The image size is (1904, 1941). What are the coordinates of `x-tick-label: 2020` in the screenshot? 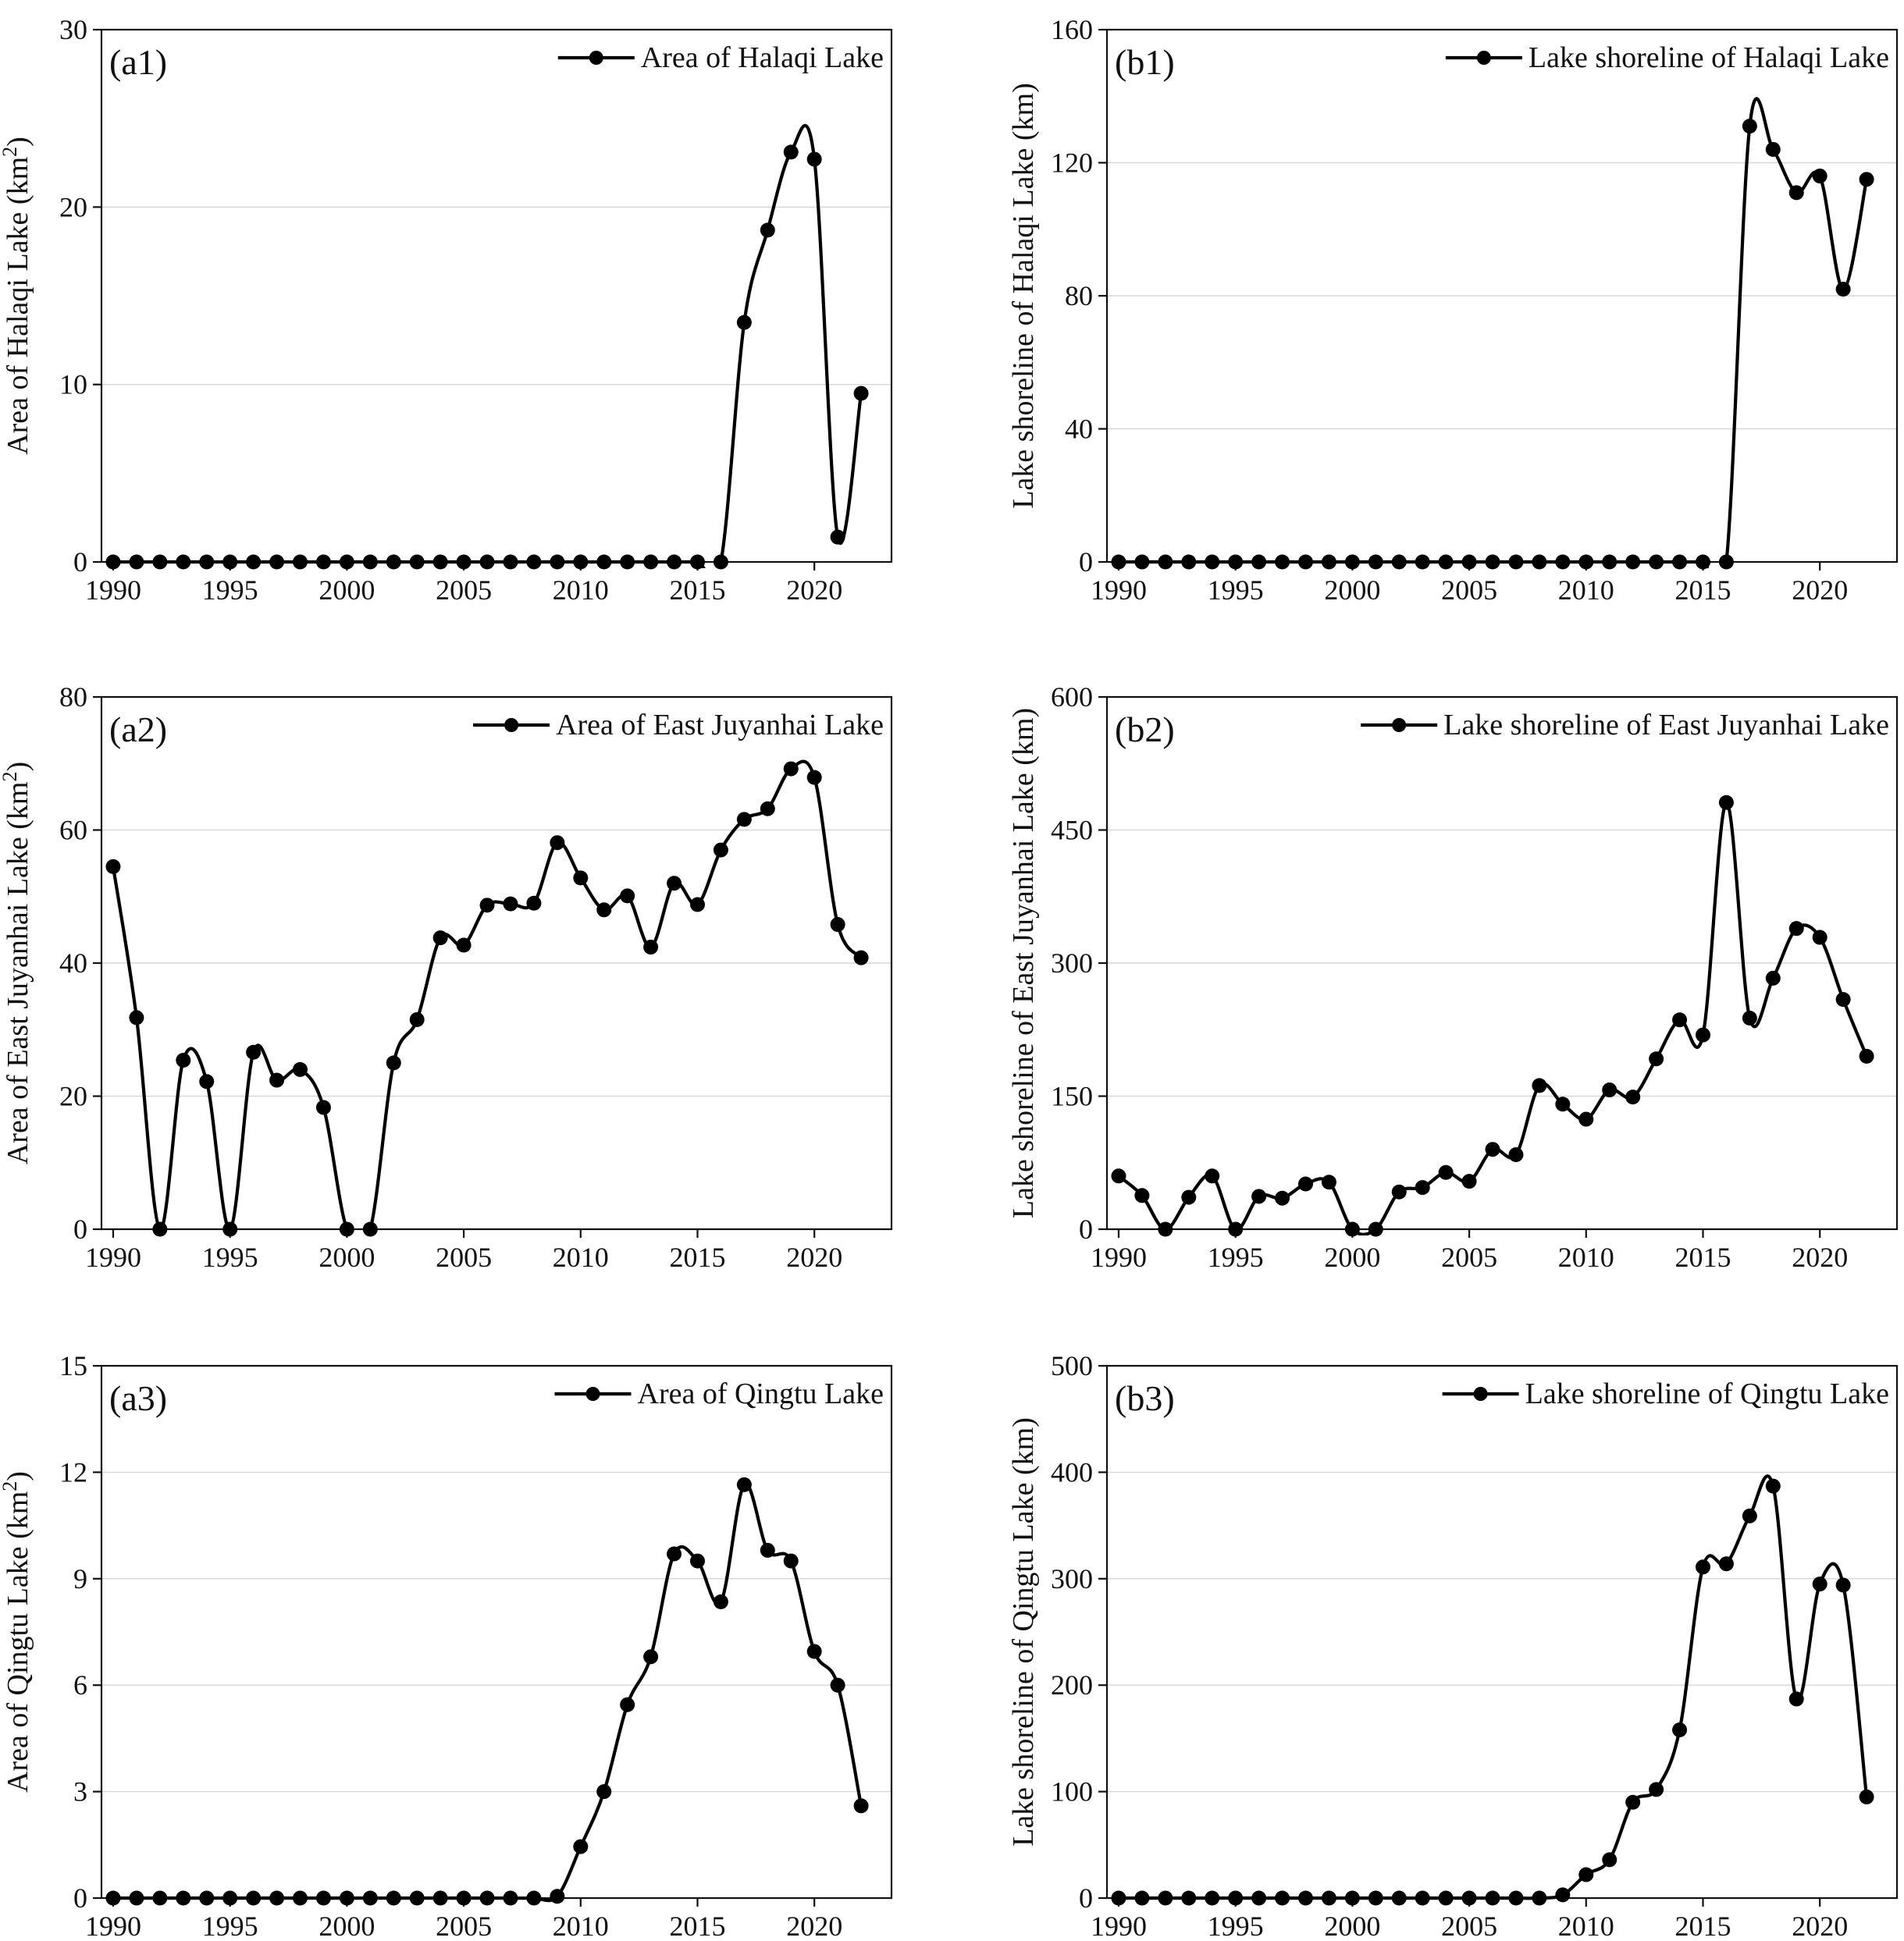 It's located at (814, 1926).